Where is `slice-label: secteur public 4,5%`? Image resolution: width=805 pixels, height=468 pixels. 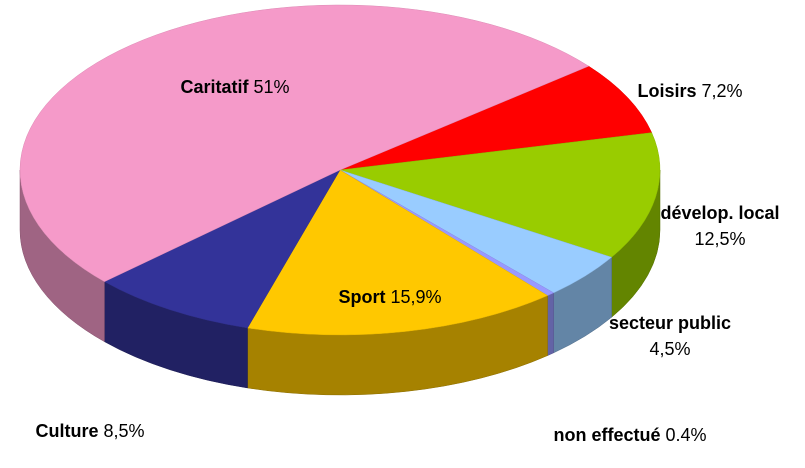 slice-label: secteur public 4,5% is located at coordinates (670, 336).